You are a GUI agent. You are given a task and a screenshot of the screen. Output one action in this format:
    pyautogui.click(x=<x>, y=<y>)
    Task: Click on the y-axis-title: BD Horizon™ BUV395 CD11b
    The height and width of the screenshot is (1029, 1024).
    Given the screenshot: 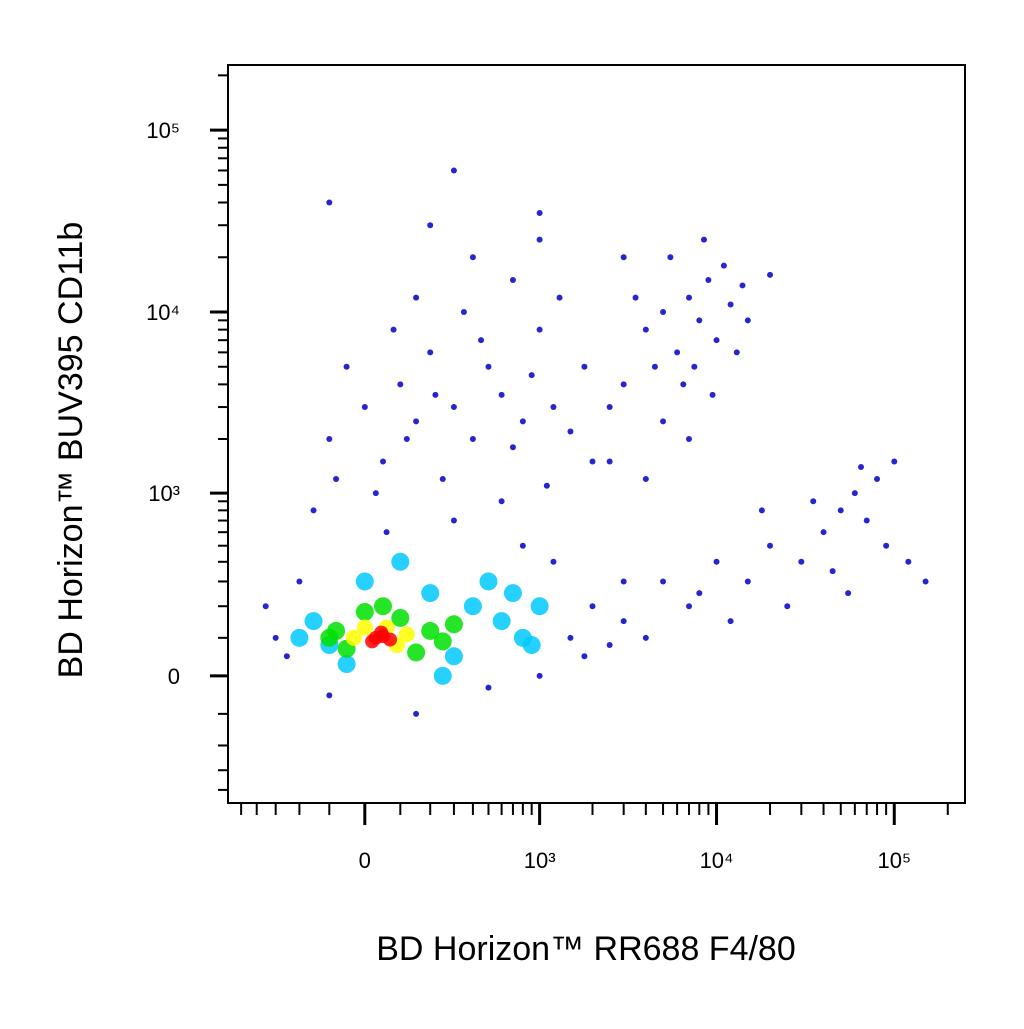 What is the action you would take?
    pyautogui.click(x=71, y=450)
    